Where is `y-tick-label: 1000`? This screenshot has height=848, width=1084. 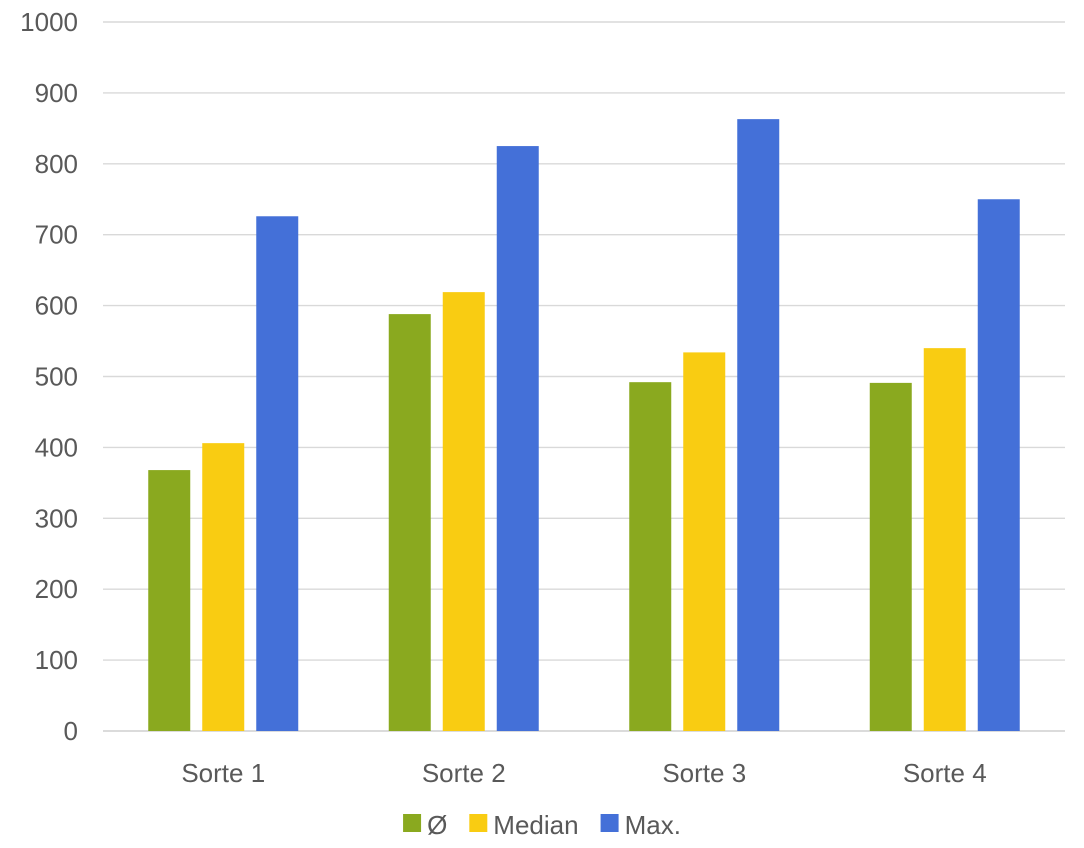
y-tick-label: 1000 is located at coordinates (49, 22).